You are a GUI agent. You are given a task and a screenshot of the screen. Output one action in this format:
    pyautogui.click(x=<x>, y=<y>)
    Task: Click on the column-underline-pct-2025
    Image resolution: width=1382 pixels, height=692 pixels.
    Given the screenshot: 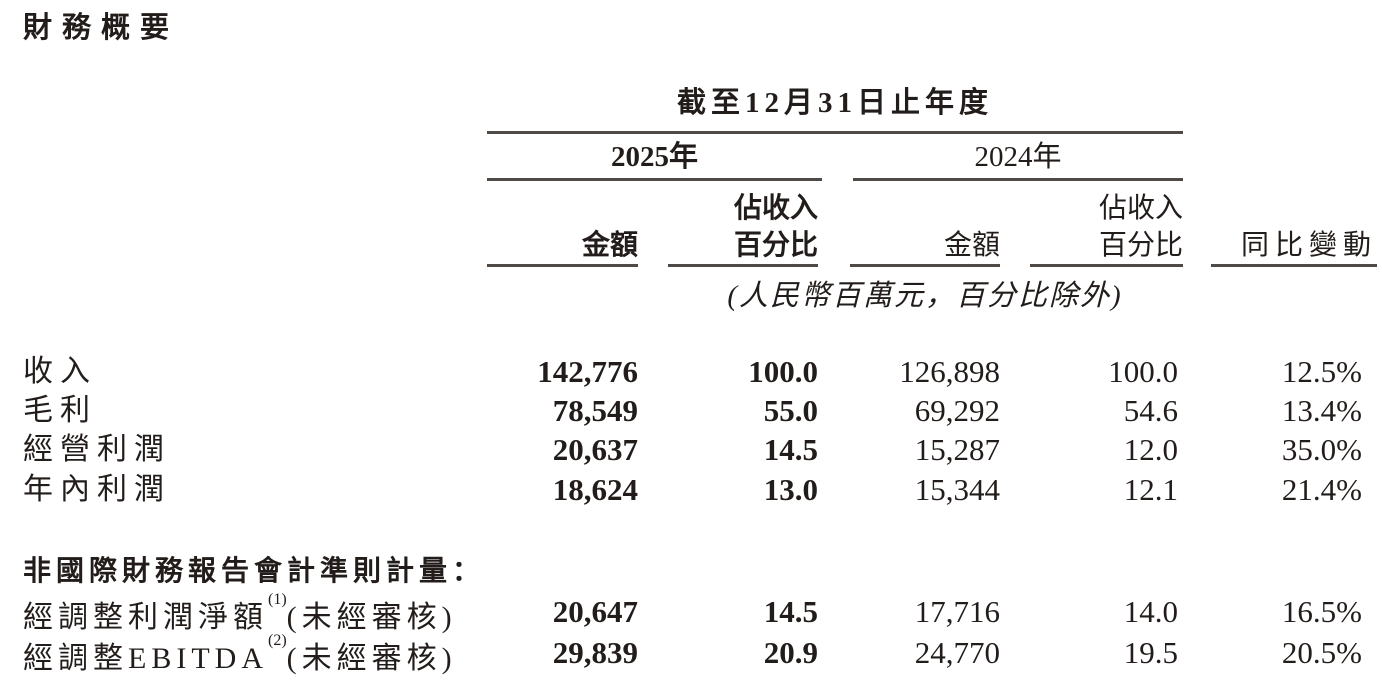 What is the action you would take?
    pyautogui.click(x=743, y=265)
    